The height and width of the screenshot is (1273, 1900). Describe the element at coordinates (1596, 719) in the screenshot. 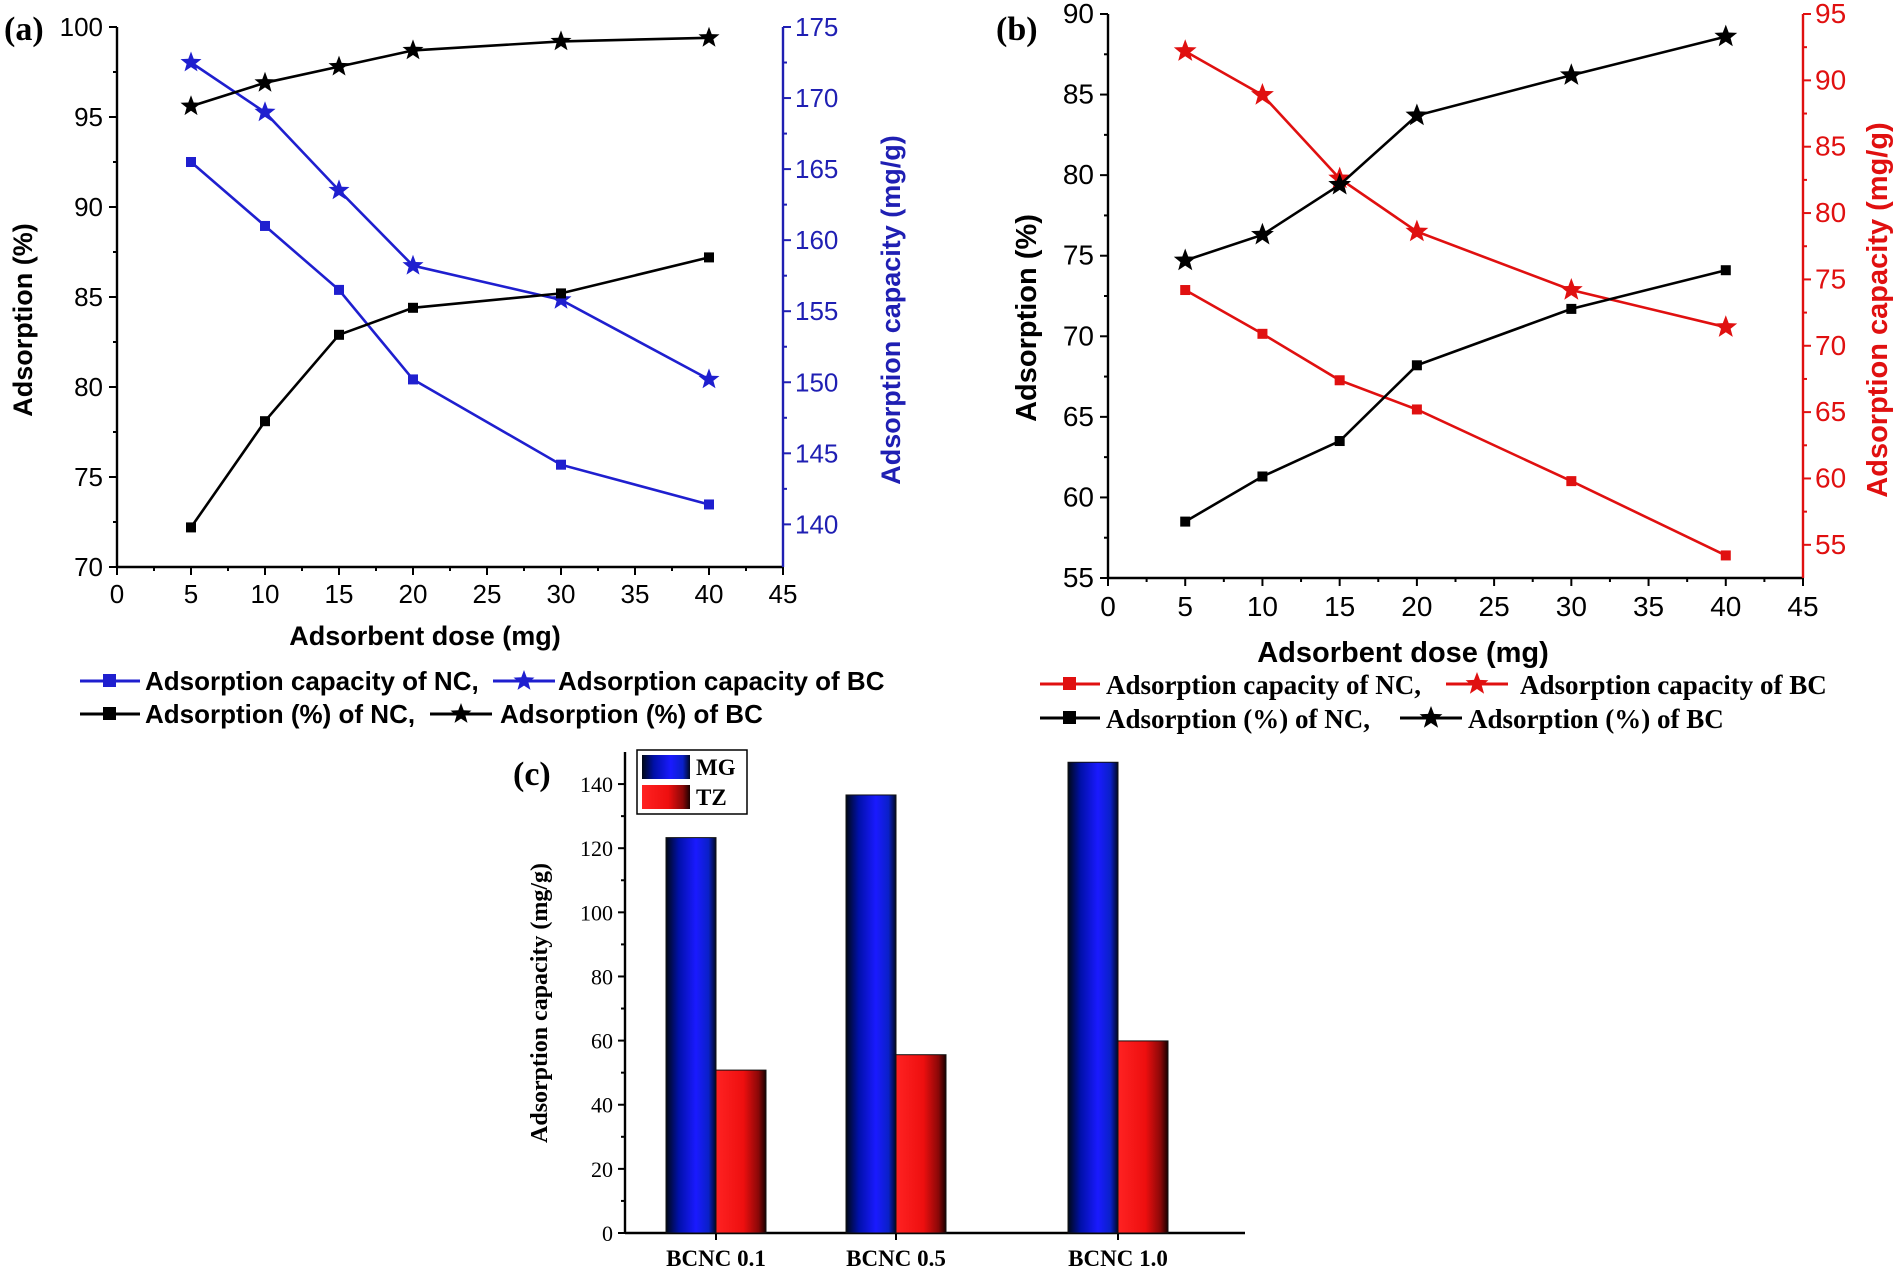

I see `svg-text: Adsorption (%) of BC` at that location.